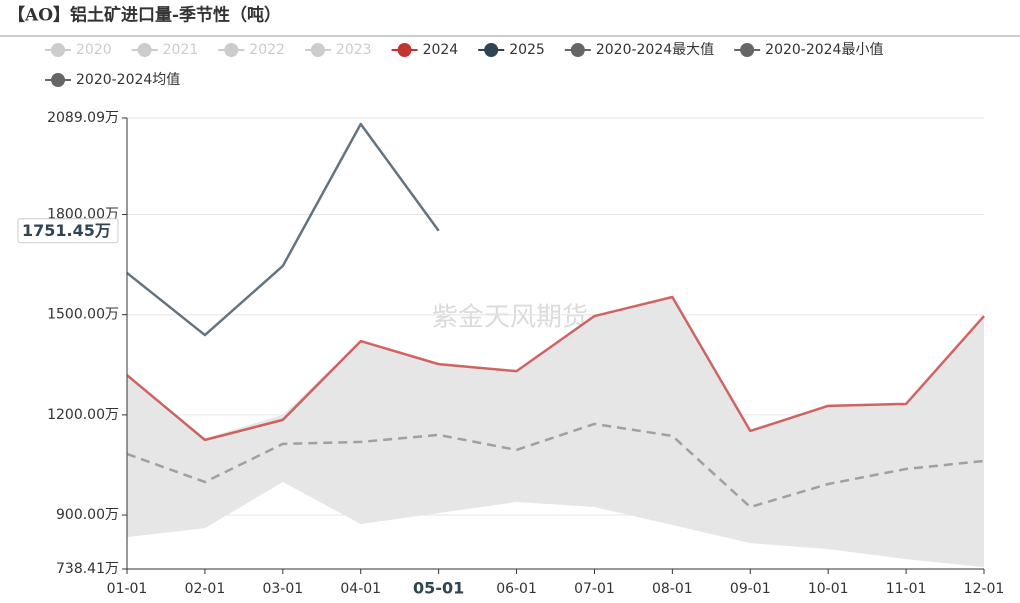 This screenshot has width=1020, height=603. Describe the element at coordinates (83, 415) in the screenshot. I see `y-tick-label: 1200.00万` at that location.